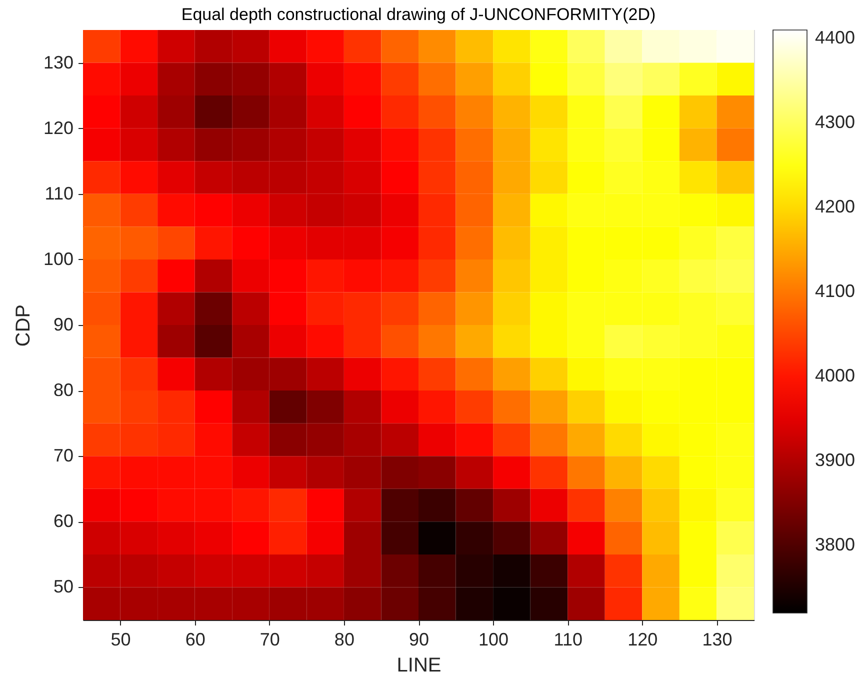 This screenshot has height=691, width=865. I want to click on color-bar-label: 4100, so click(835, 290).